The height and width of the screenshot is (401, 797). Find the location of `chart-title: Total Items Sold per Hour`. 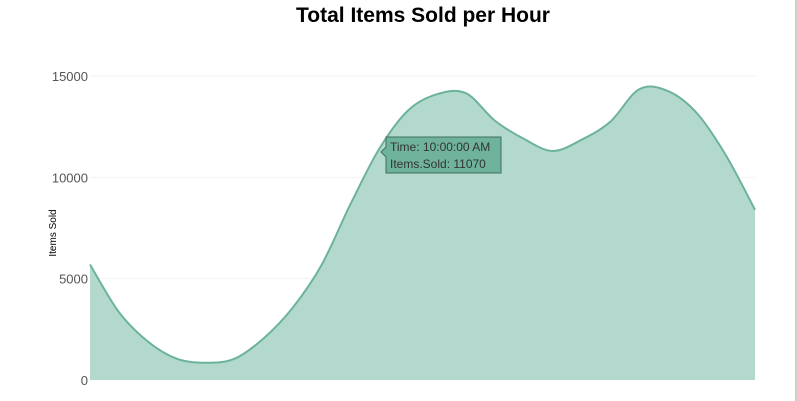

chart-title: Total Items Sold per Hour is located at coordinates (423, 15).